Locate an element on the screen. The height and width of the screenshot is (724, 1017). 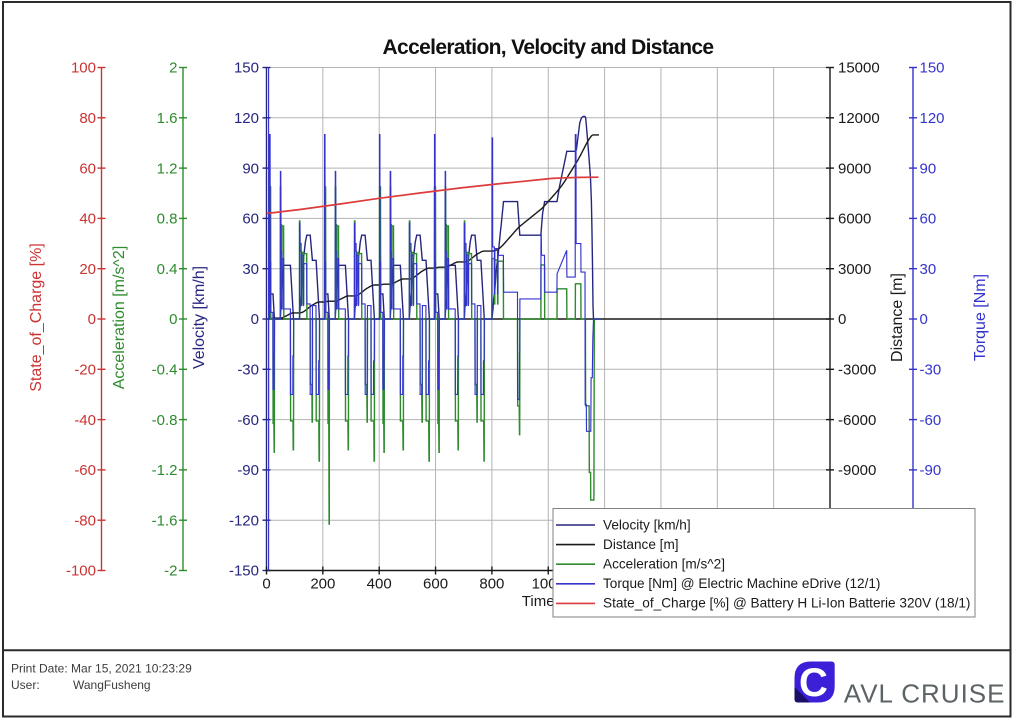
svg-text: 2 is located at coordinates (173, 68).